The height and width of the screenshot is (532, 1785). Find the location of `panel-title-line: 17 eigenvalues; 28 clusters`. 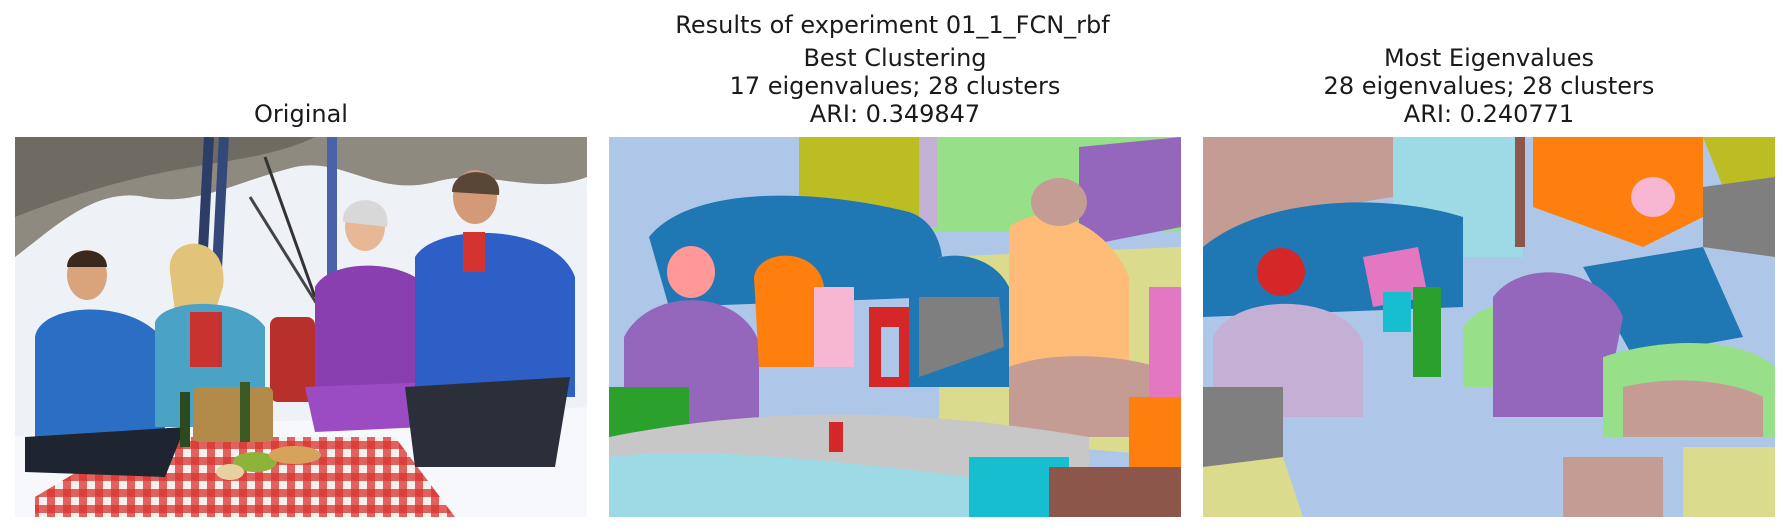

panel-title-line: 17 eigenvalues; 28 clusters is located at coordinates (895, 86).